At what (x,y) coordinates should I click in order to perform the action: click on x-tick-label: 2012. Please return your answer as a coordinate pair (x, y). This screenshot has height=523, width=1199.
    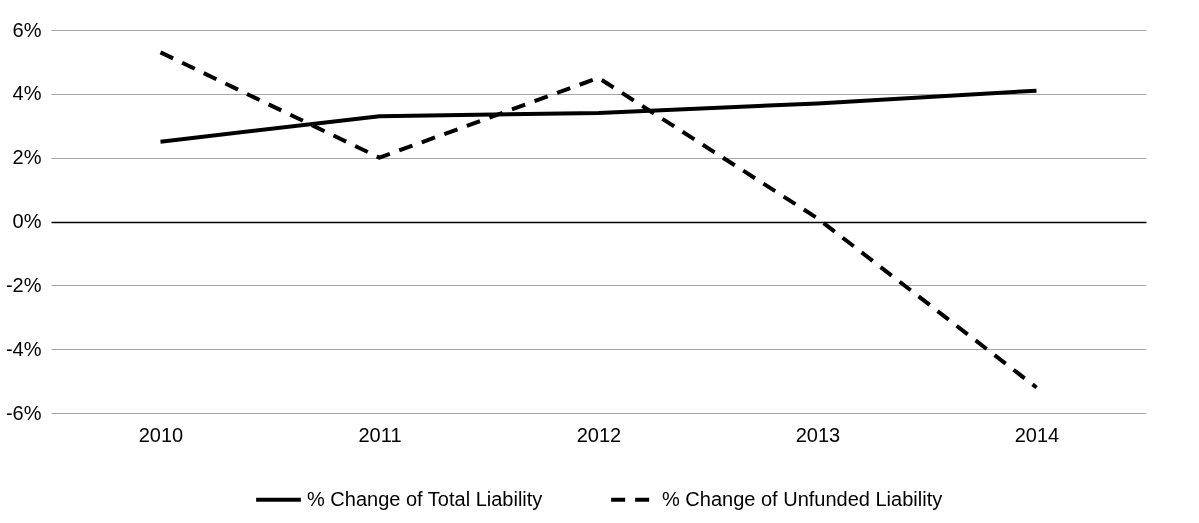
    Looking at the image, I should click on (599, 434).